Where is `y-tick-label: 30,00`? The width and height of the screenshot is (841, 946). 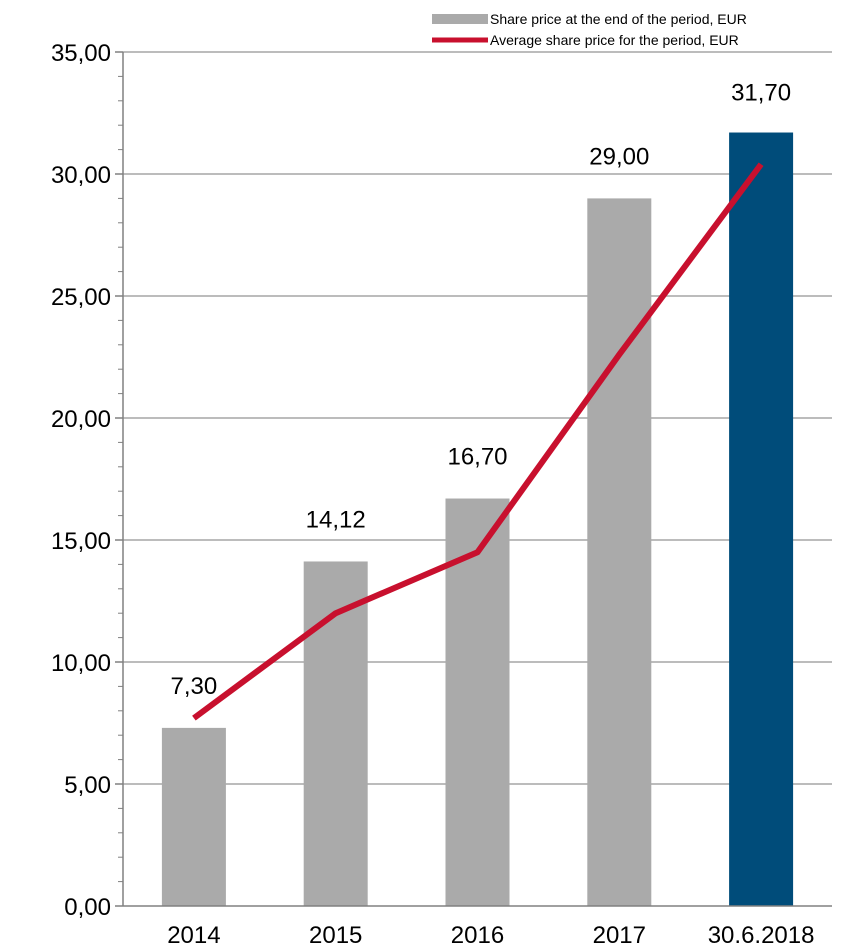
y-tick-label: 30,00 is located at coordinates (81, 175).